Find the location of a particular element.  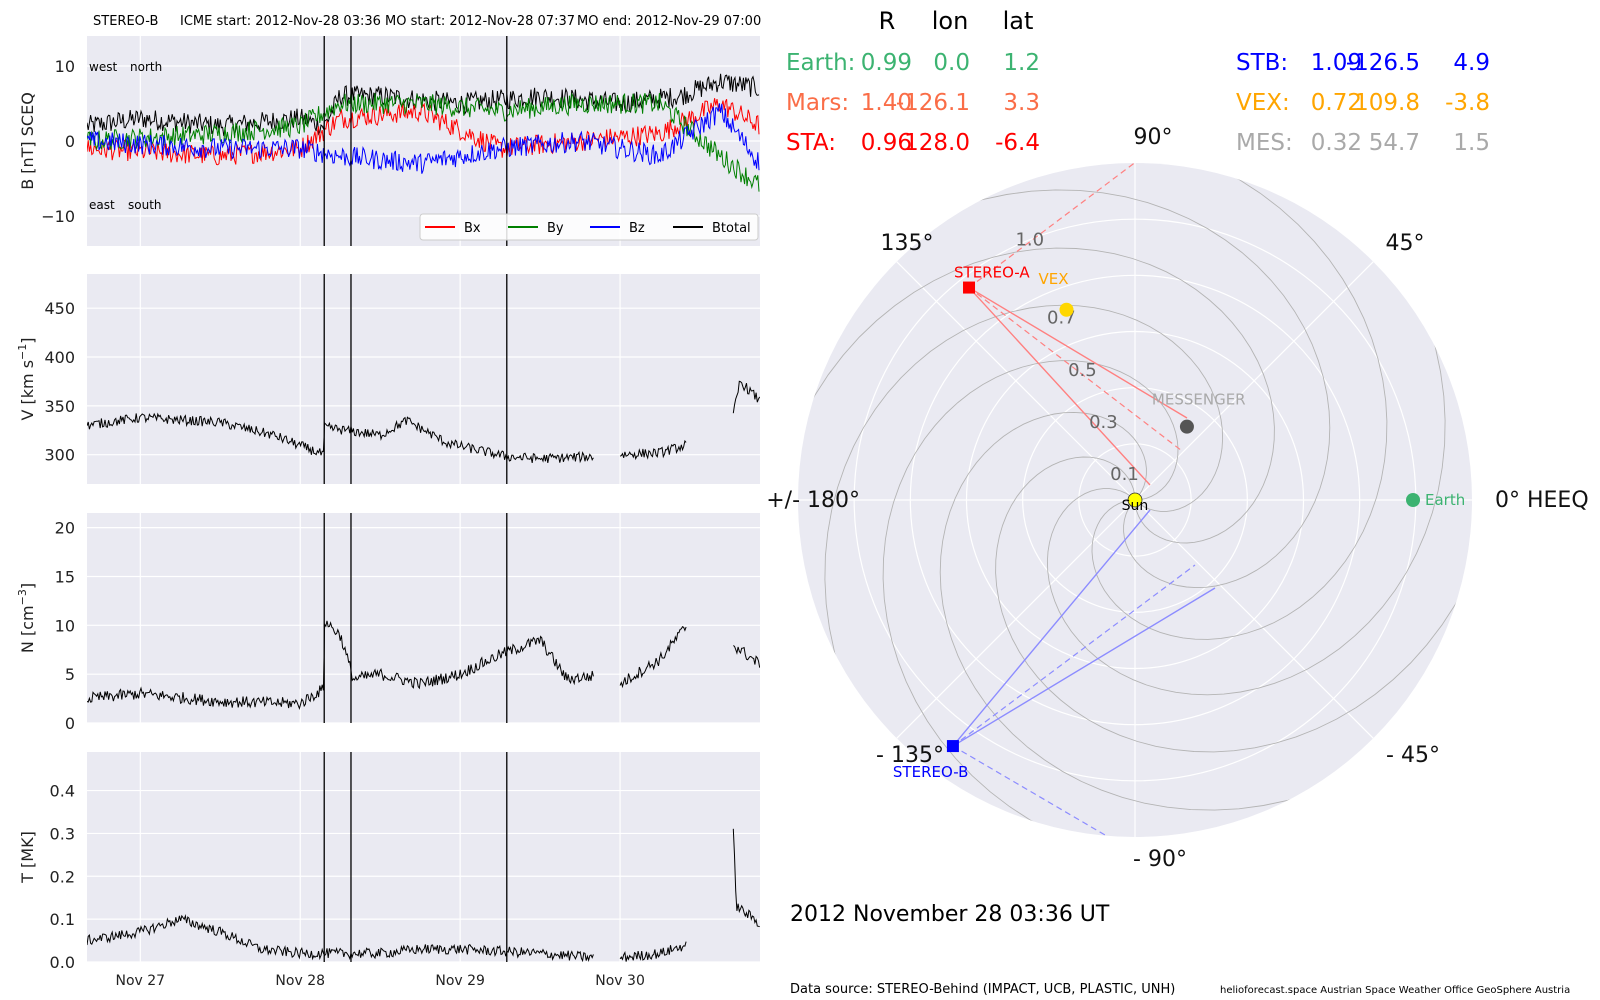

stereo-b-marker is located at coordinates (952, 746).